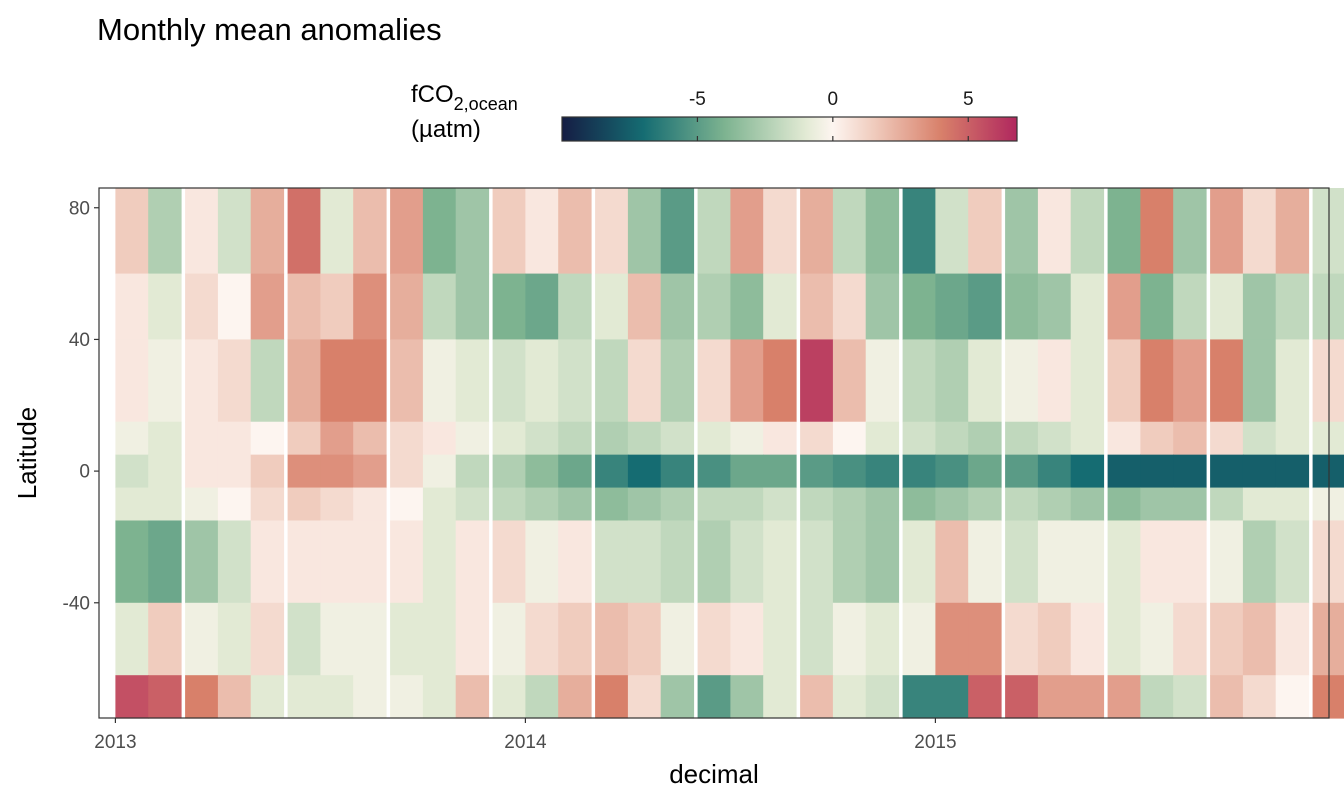 The image size is (1344, 806). I want to click on legend-unit: (µatm), so click(446, 129).